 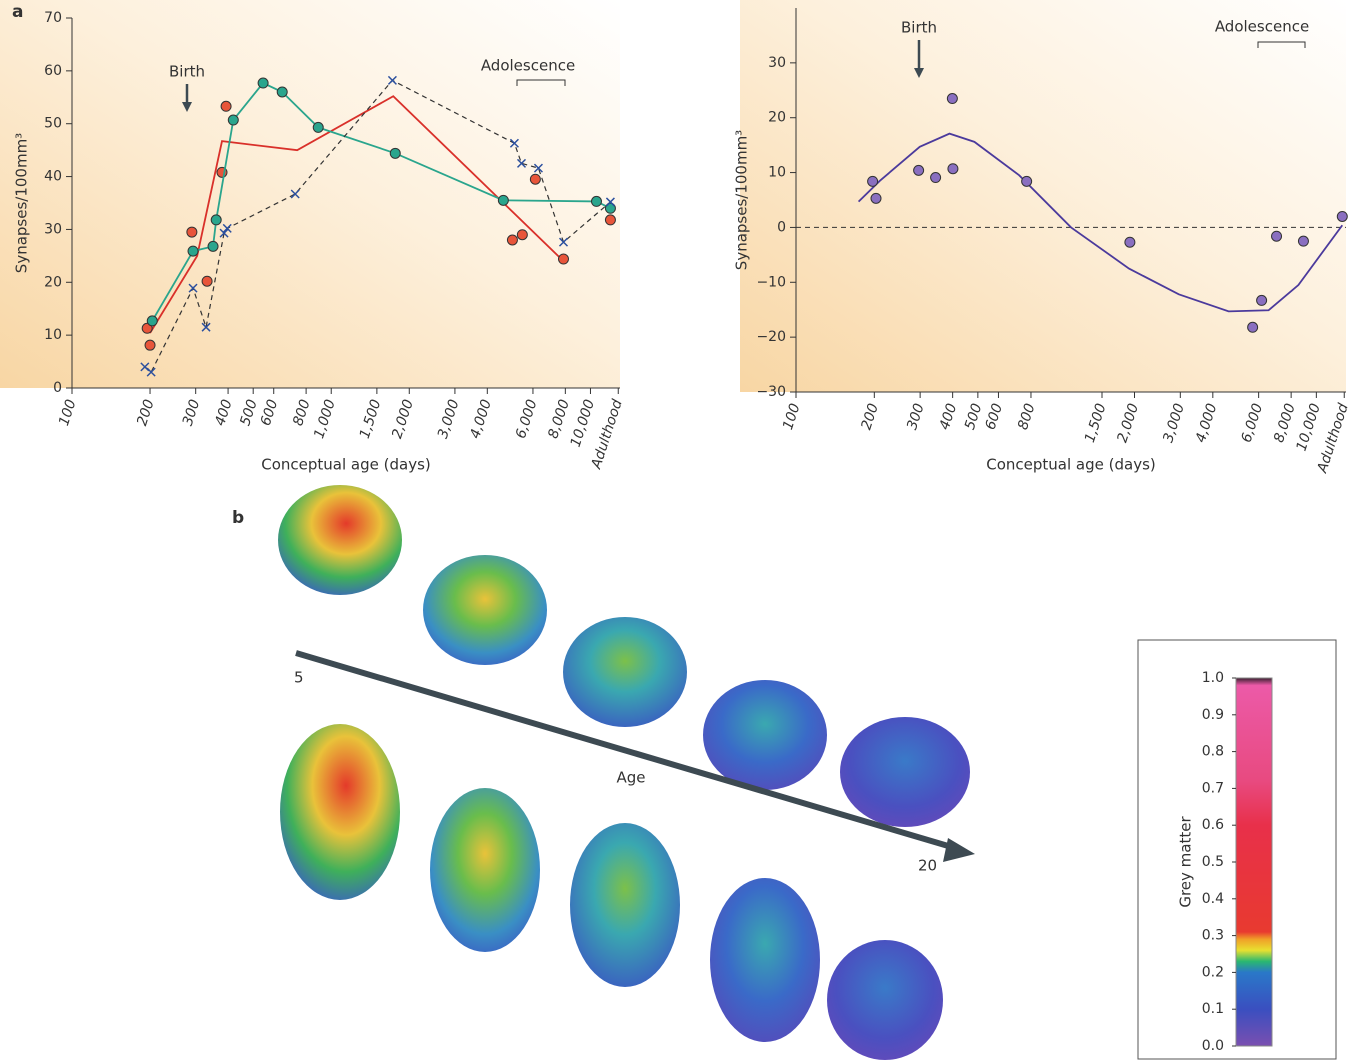 I want to click on y-tick-label: 70, so click(x=53, y=18).